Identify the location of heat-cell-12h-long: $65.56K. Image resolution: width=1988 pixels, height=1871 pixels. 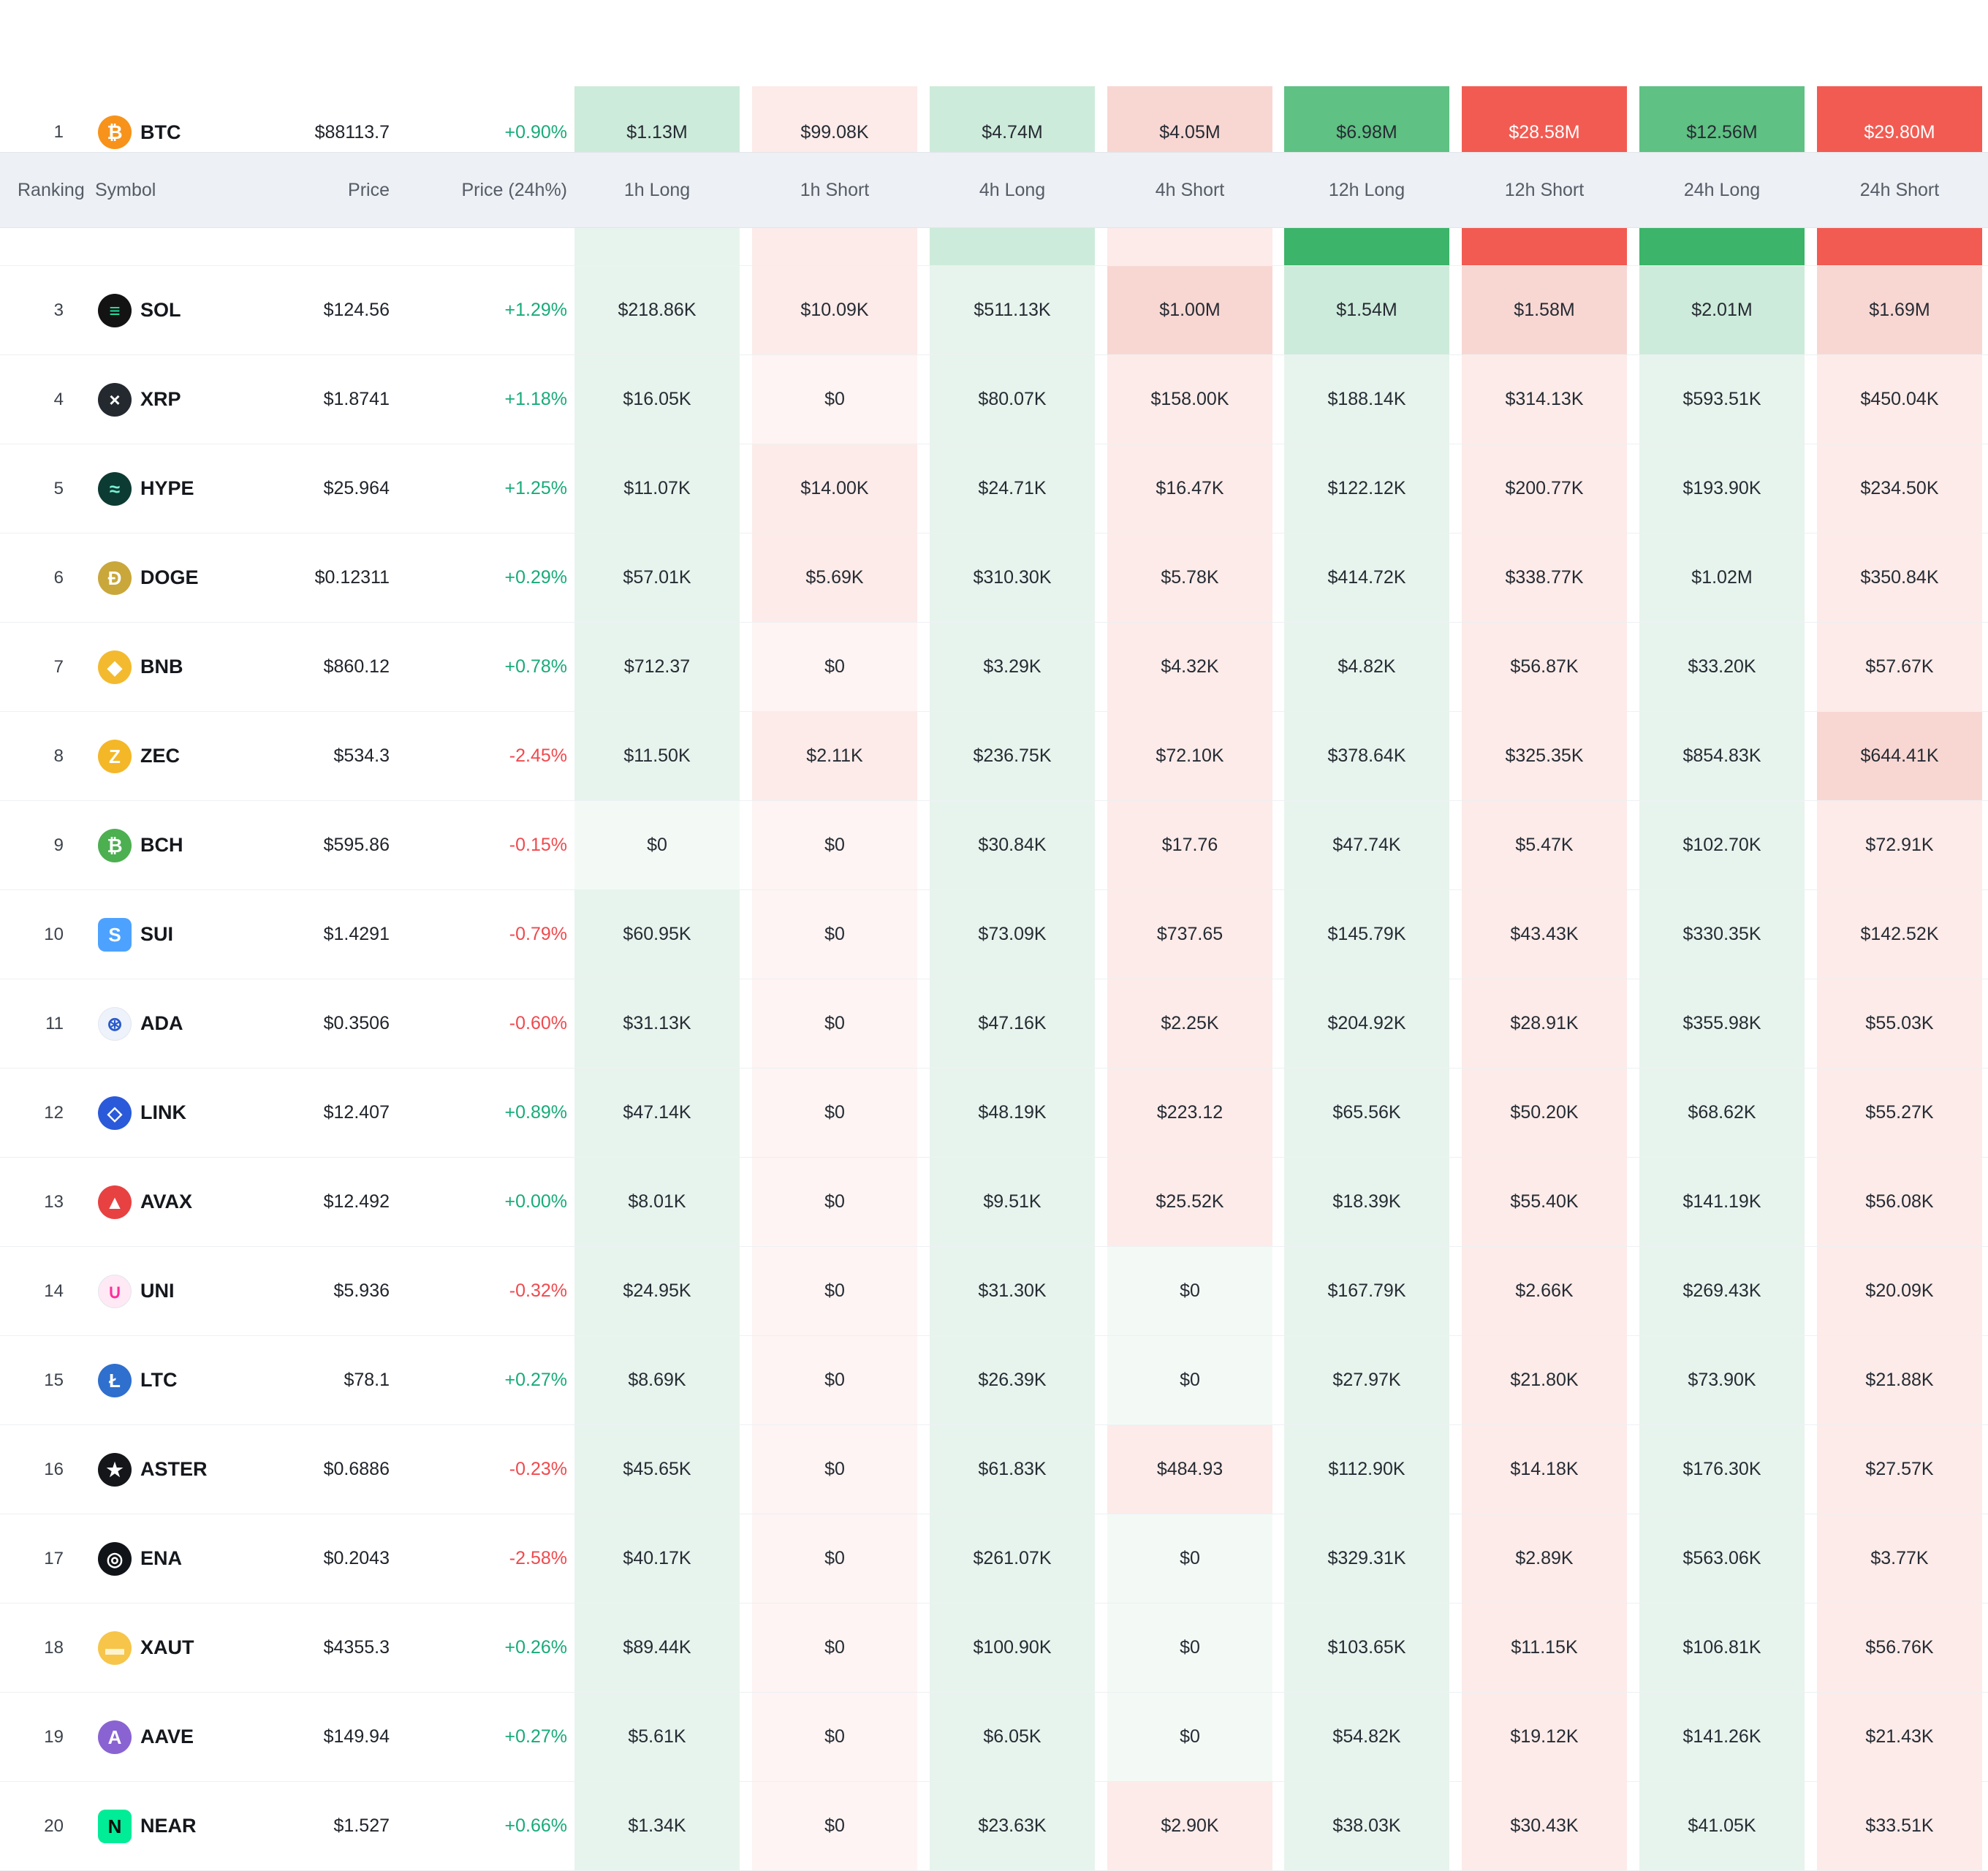
(1366, 1113).